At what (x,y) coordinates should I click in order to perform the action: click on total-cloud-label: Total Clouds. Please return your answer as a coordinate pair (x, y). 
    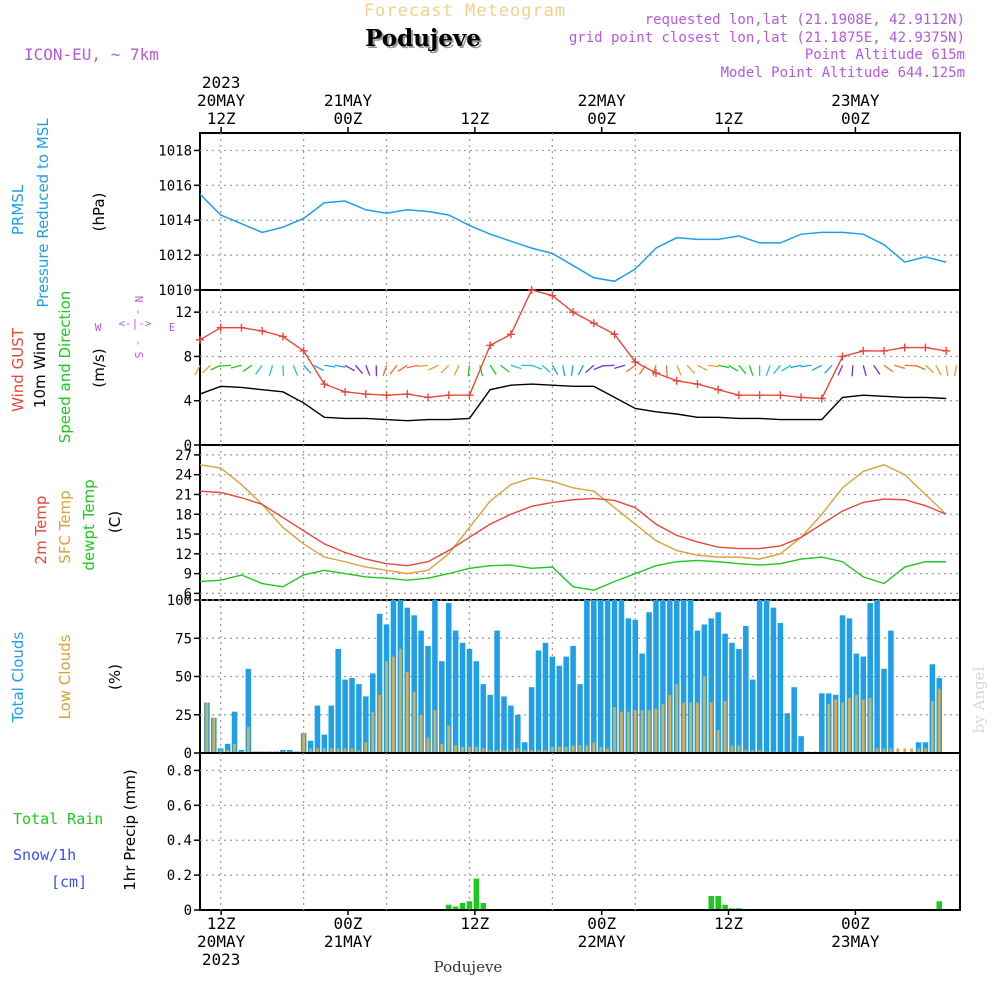
    Looking at the image, I should click on (18, 678).